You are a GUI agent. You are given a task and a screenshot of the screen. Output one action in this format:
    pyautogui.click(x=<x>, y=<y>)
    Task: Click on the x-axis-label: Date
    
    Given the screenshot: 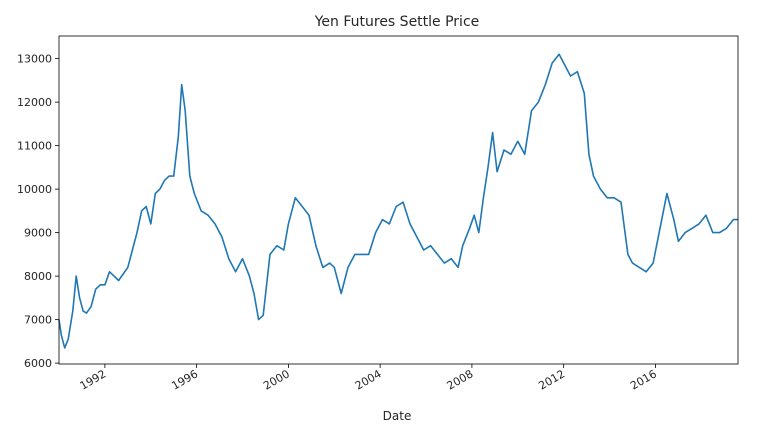 What is the action you would take?
    pyautogui.click(x=397, y=416)
    